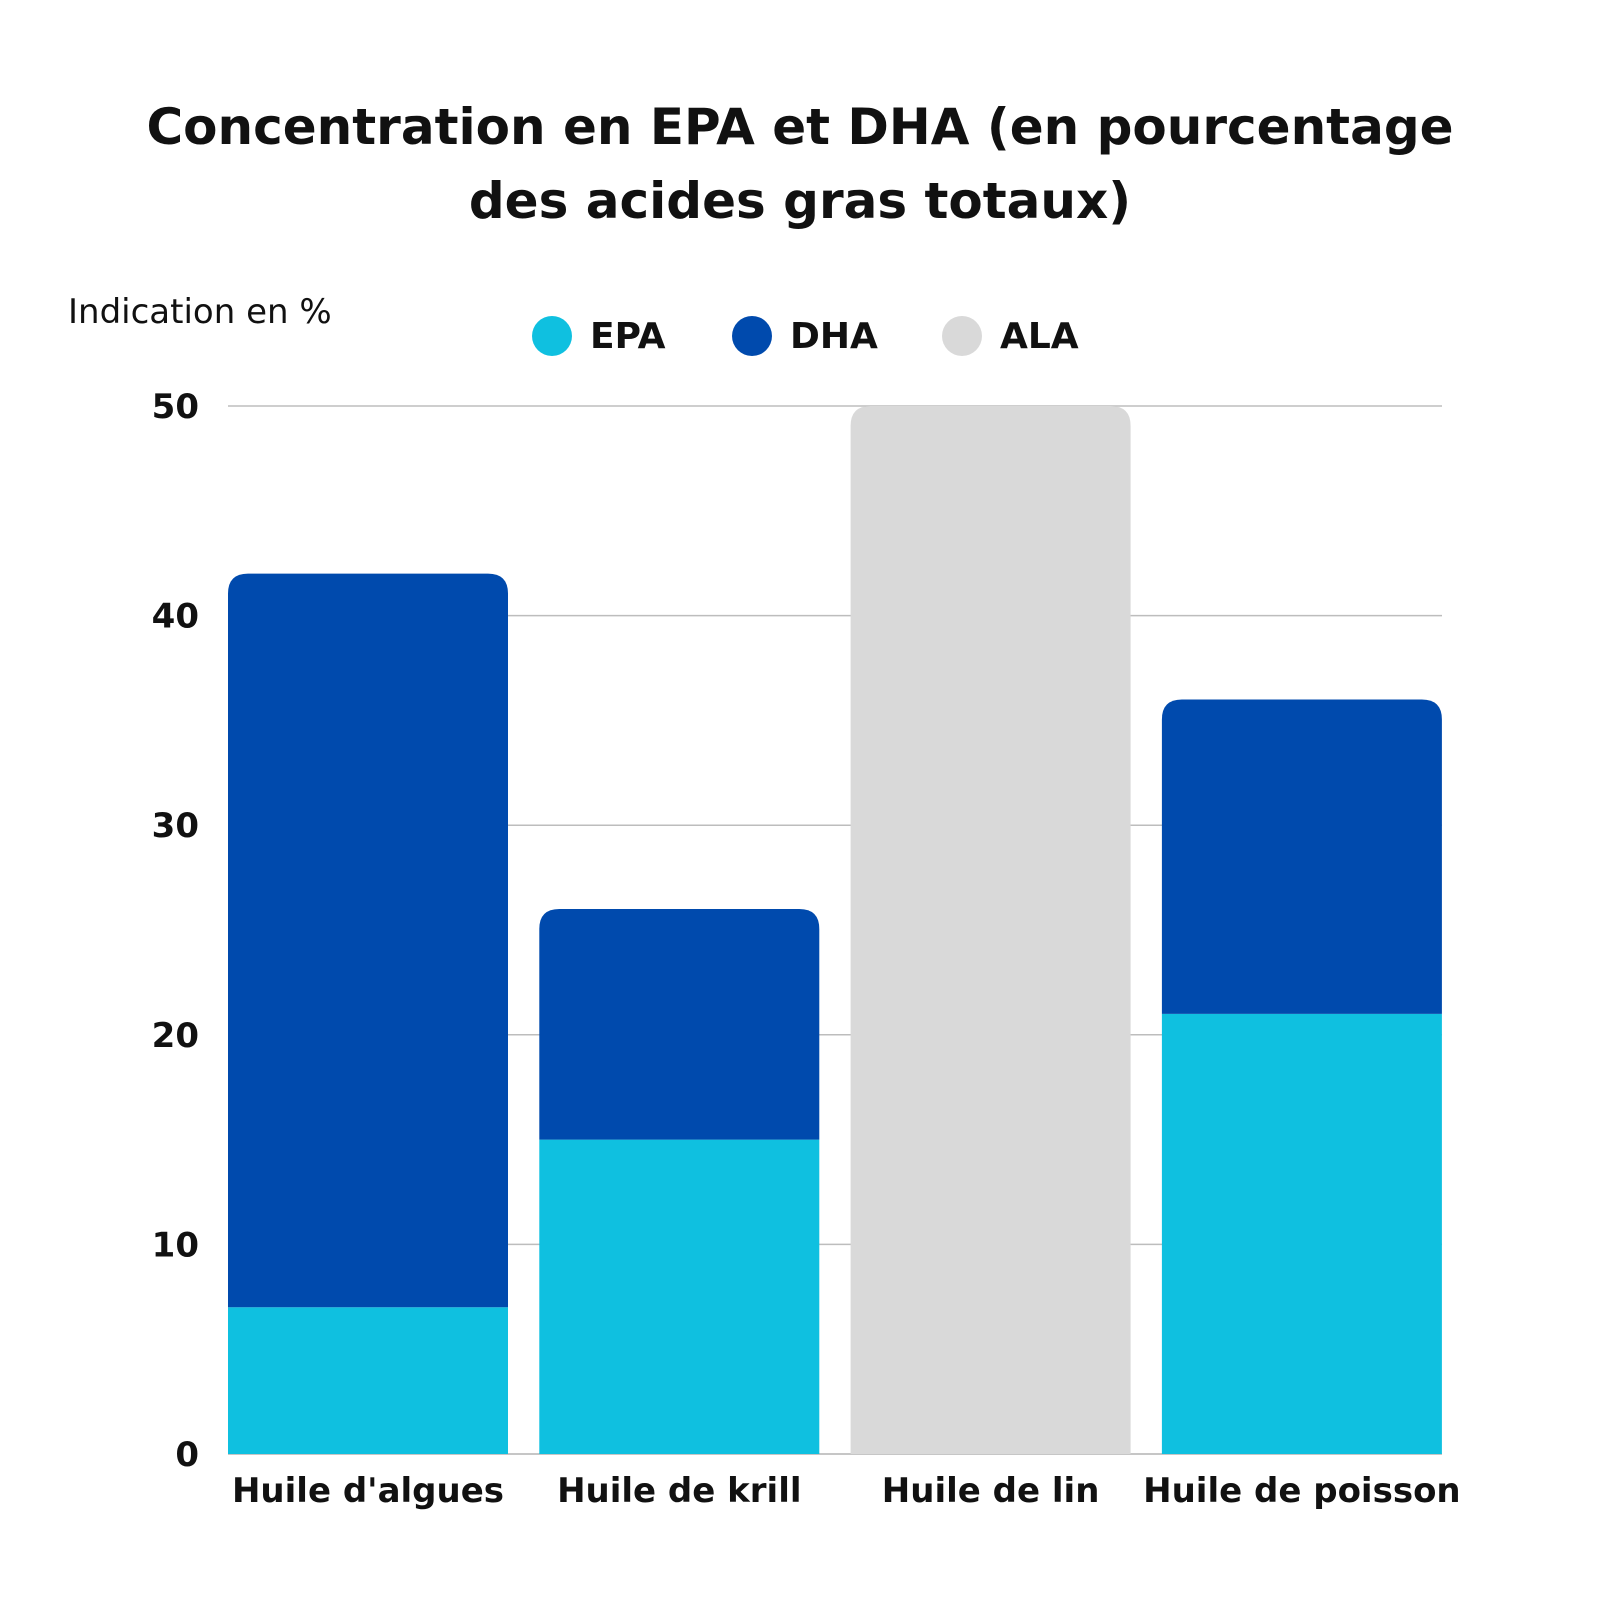  Describe the element at coordinates (834, 336) in the screenshot. I see `legend-label-dha: DHA` at that location.